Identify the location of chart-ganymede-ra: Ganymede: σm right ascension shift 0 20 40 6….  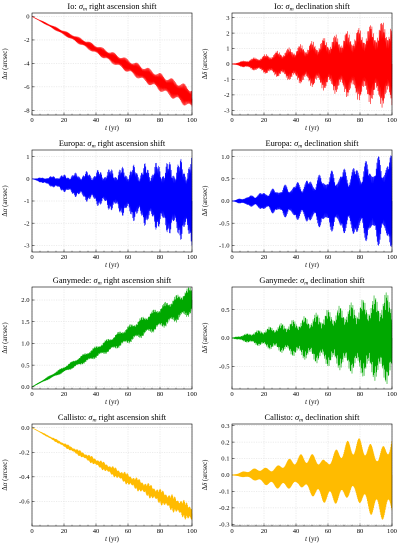
(100, 341).